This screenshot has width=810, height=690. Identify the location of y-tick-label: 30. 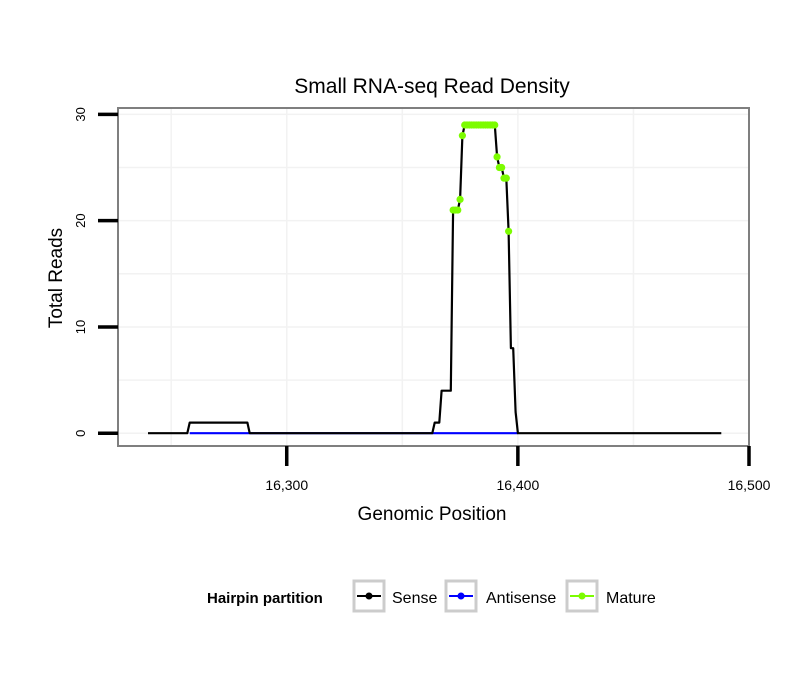
(80, 114).